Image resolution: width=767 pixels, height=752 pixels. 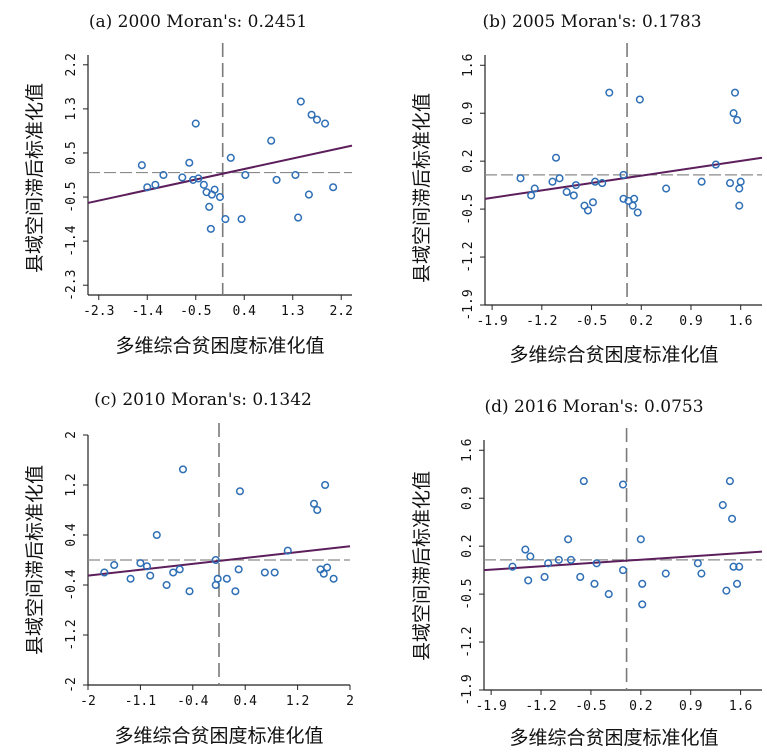 I want to click on y-tick-label: 1.6, so click(x=467, y=450).